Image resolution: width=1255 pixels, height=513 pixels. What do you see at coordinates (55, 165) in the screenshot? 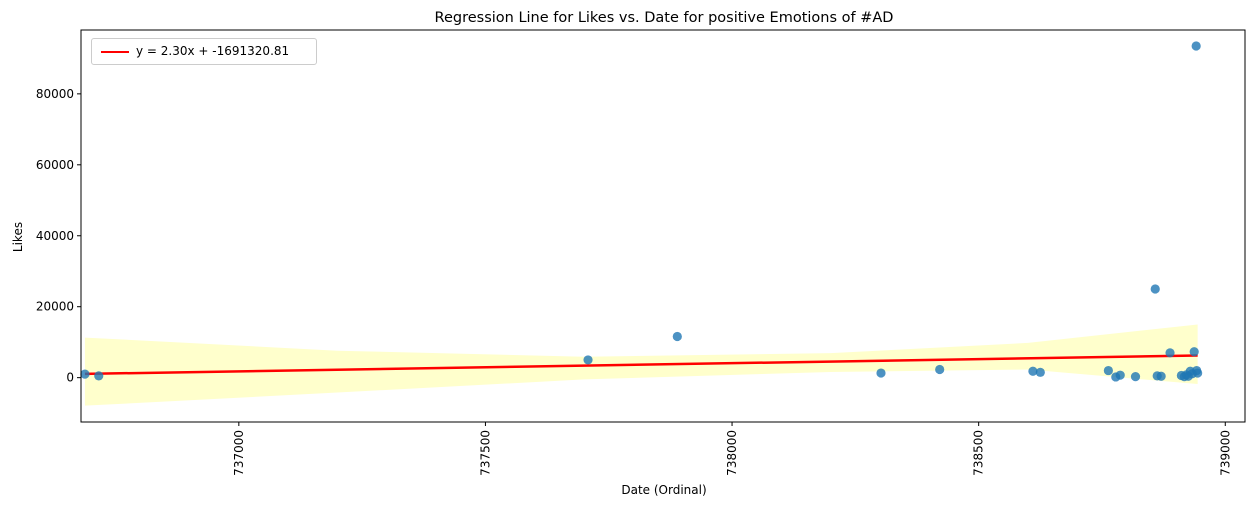
I see `y-tick-label: 60000` at bounding box center [55, 165].